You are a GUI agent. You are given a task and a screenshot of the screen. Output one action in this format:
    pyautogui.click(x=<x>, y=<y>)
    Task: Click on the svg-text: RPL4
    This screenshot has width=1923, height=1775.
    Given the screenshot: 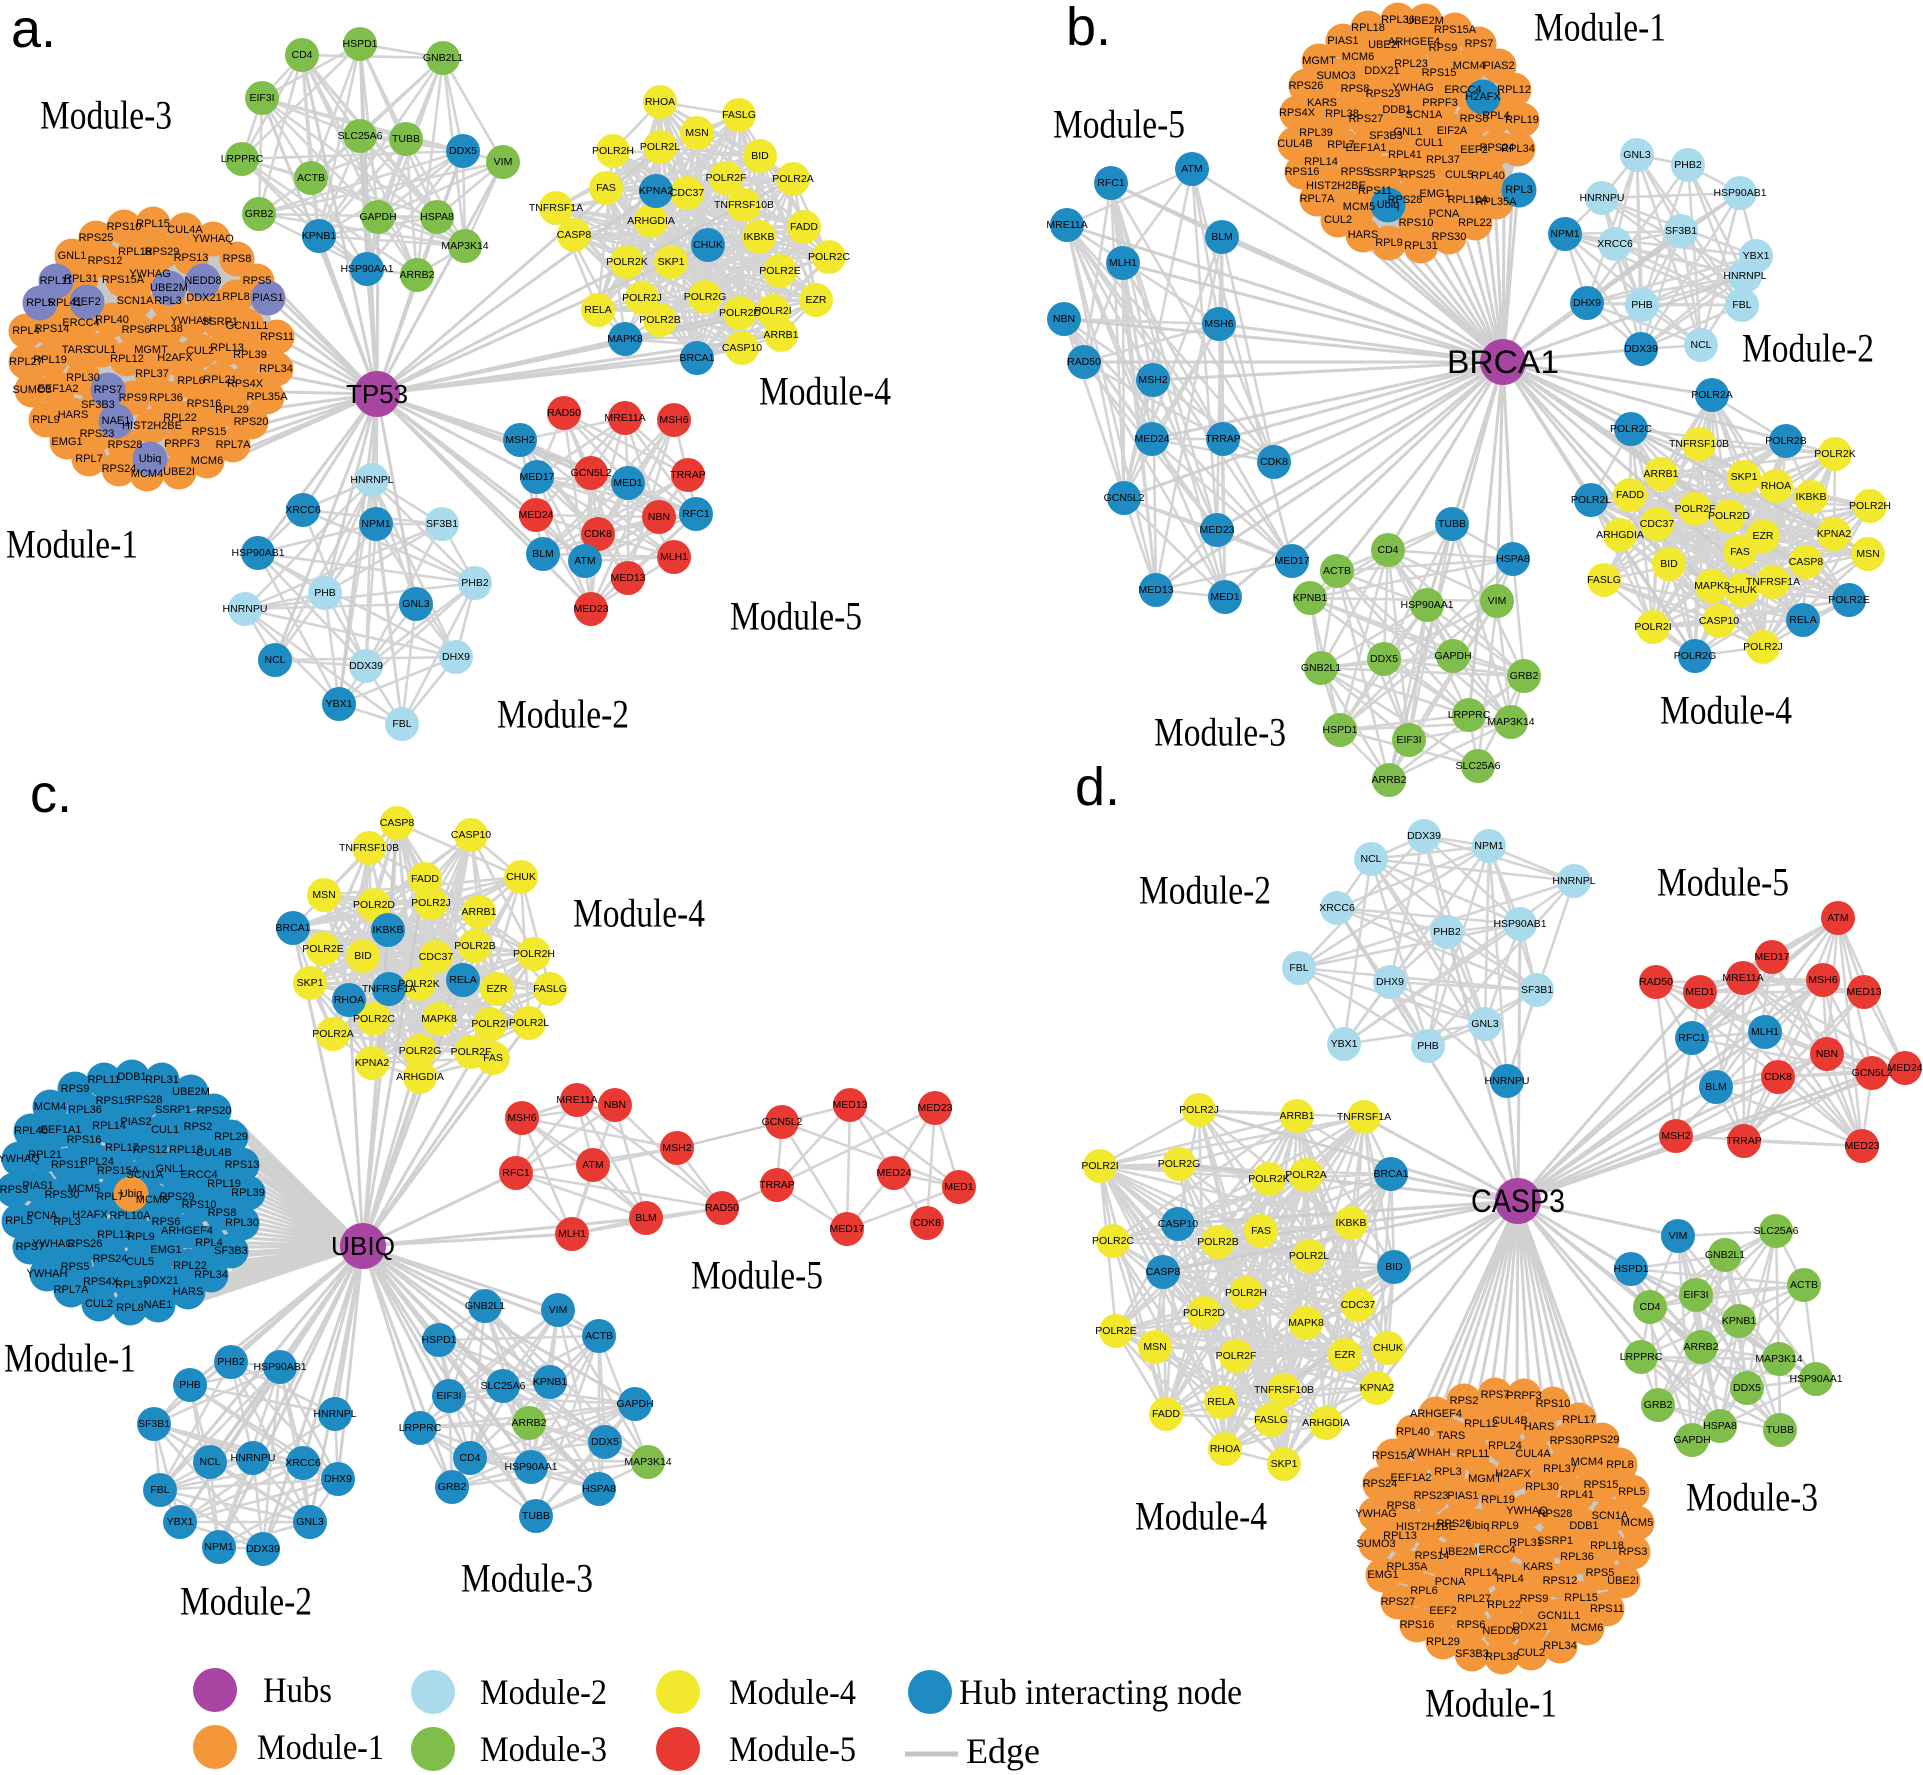 What is the action you would take?
    pyautogui.click(x=26, y=331)
    